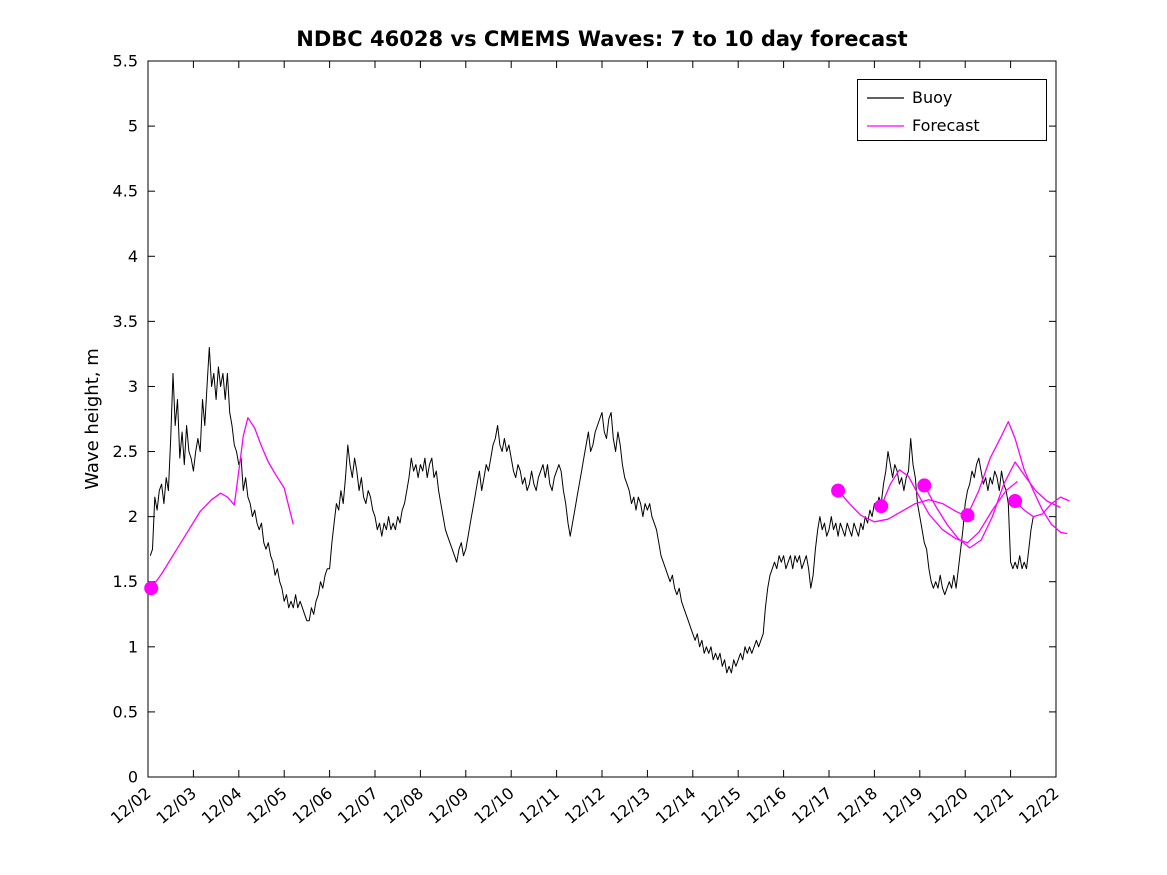 This screenshot has height=875, width=1167. What do you see at coordinates (125, 581) in the screenshot?
I see `y-tick-label: 1.5` at bounding box center [125, 581].